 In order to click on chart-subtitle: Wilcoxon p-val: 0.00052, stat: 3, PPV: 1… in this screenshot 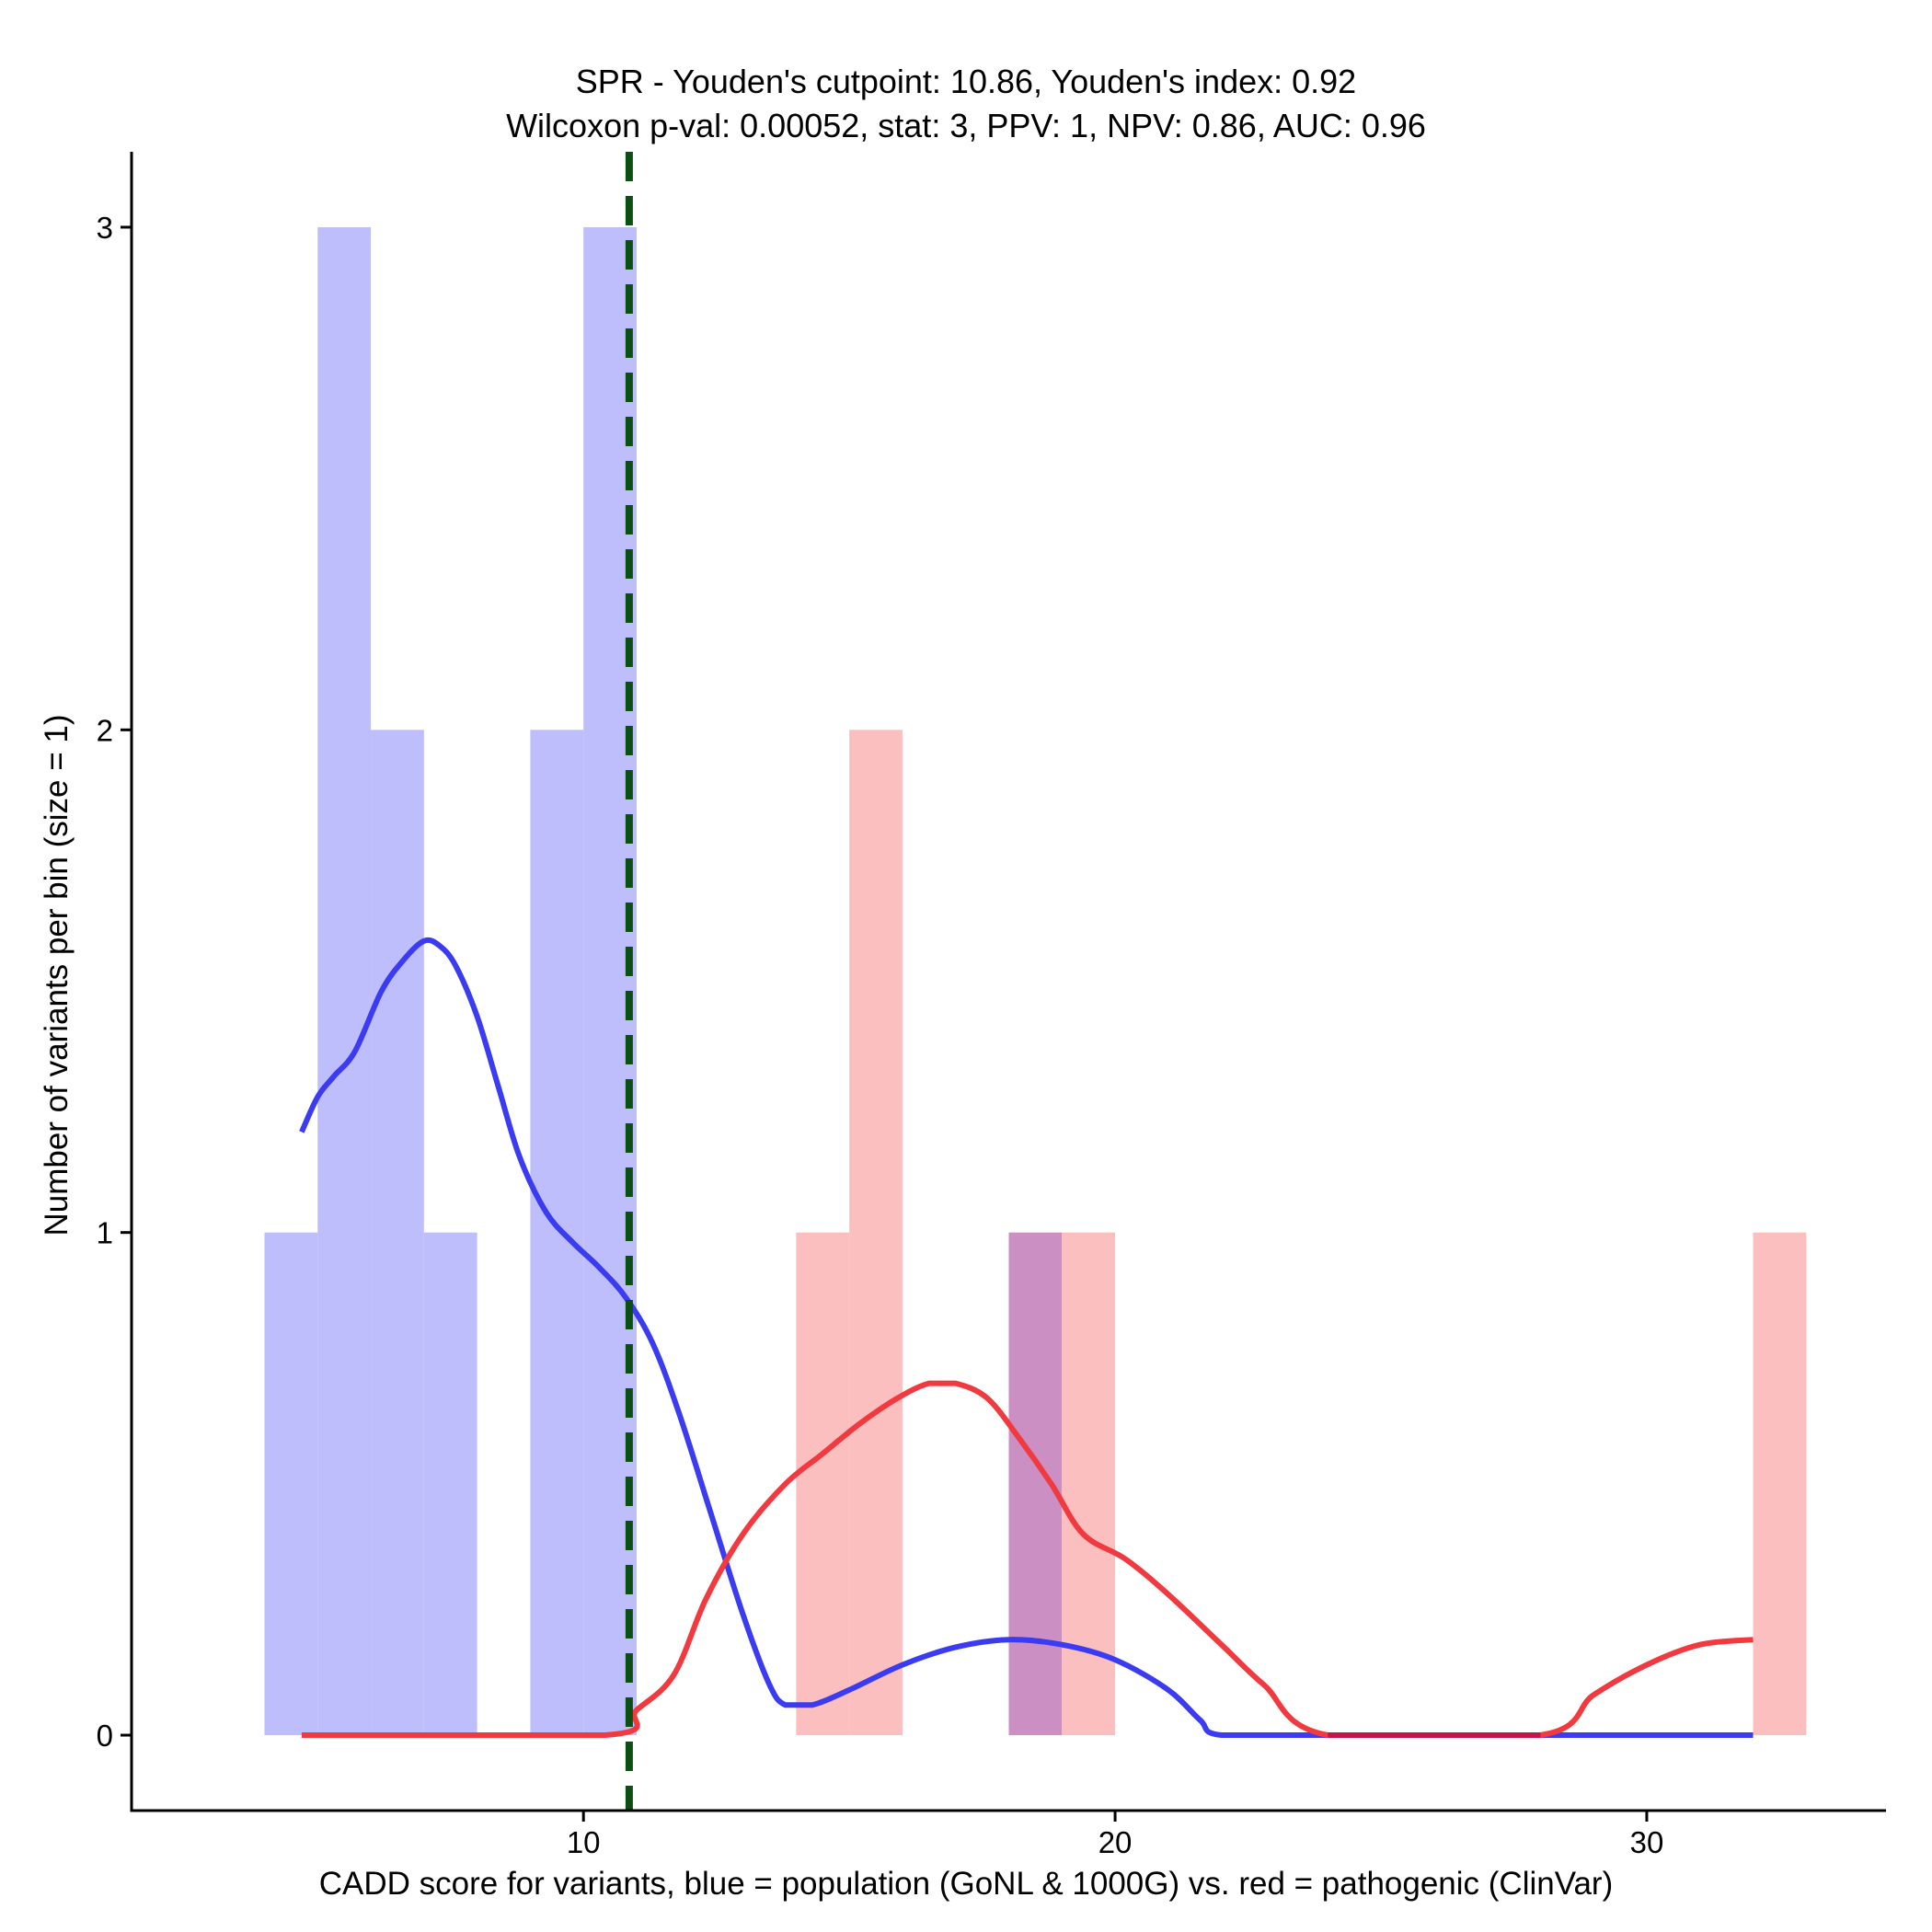, I will do `click(966, 126)`.